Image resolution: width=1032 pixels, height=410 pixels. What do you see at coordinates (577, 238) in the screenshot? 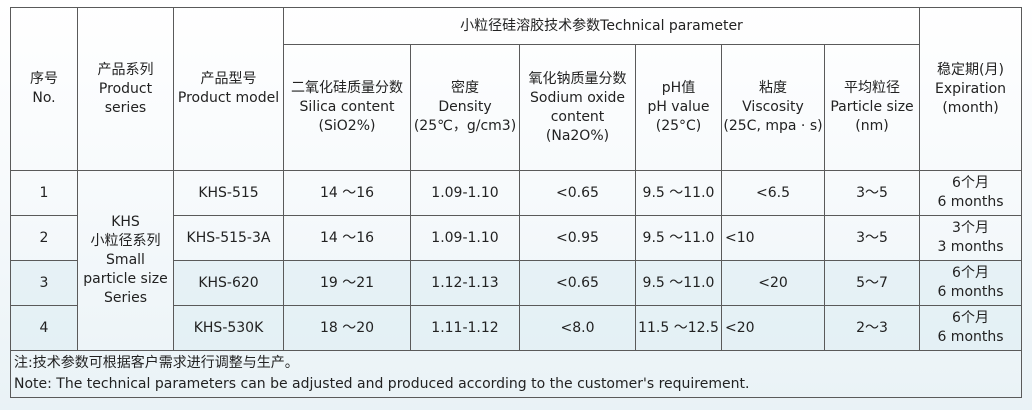
I see `cell-sodium: <0.95` at bounding box center [577, 238].